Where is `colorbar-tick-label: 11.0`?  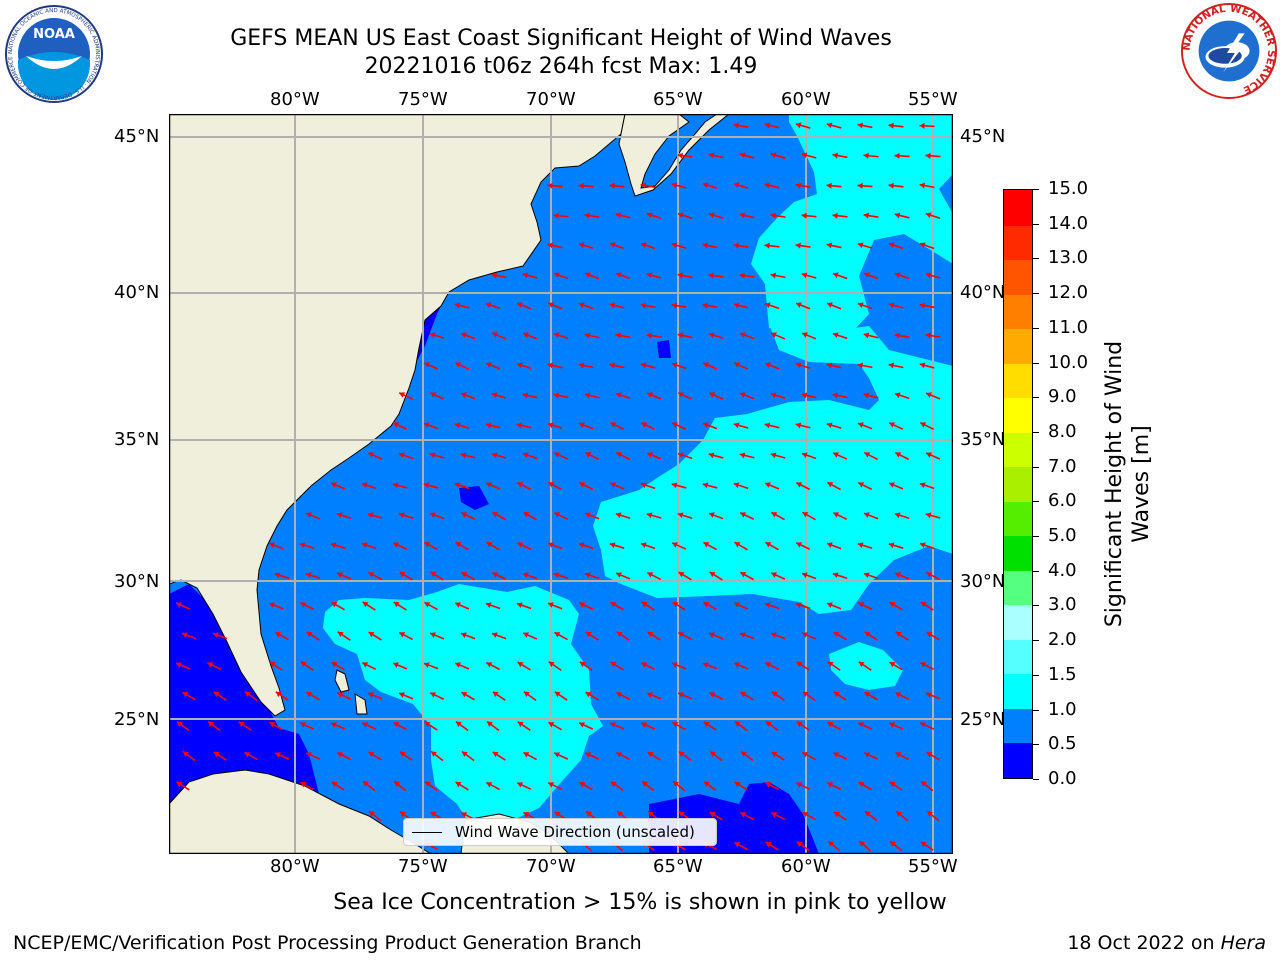
colorbar-tick-label: 11.0 is located at coordinates (1068, 327).